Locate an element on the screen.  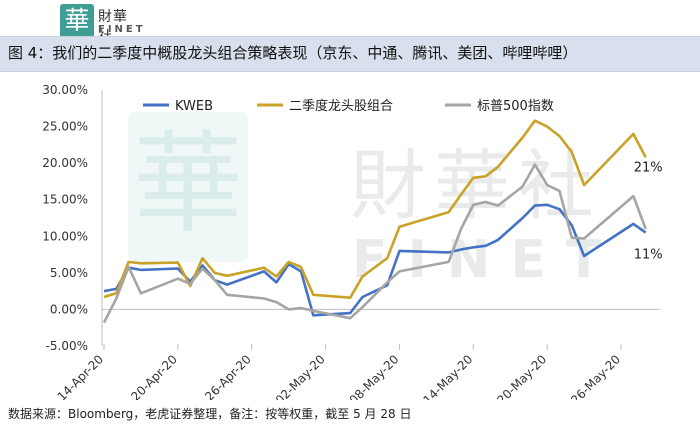
y-tick-label: 10.00% is located at coordinates (65, 236).